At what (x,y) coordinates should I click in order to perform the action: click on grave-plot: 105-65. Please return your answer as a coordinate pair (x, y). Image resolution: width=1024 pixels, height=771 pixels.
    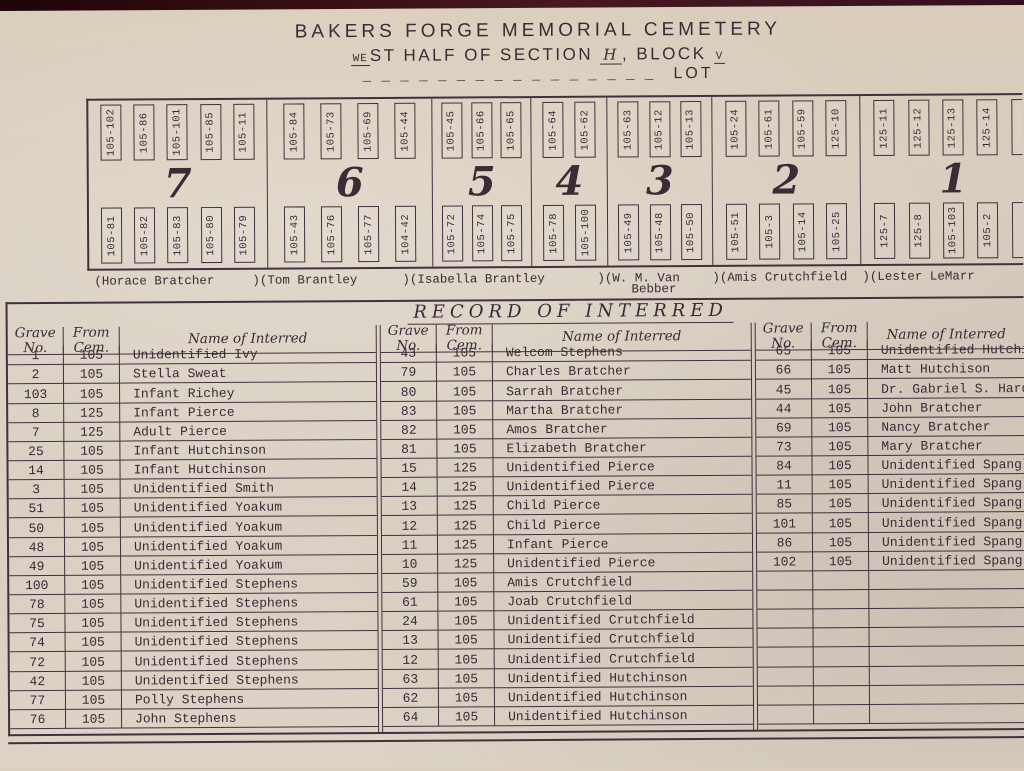
    Looking at the image, I should click on (511, 130).